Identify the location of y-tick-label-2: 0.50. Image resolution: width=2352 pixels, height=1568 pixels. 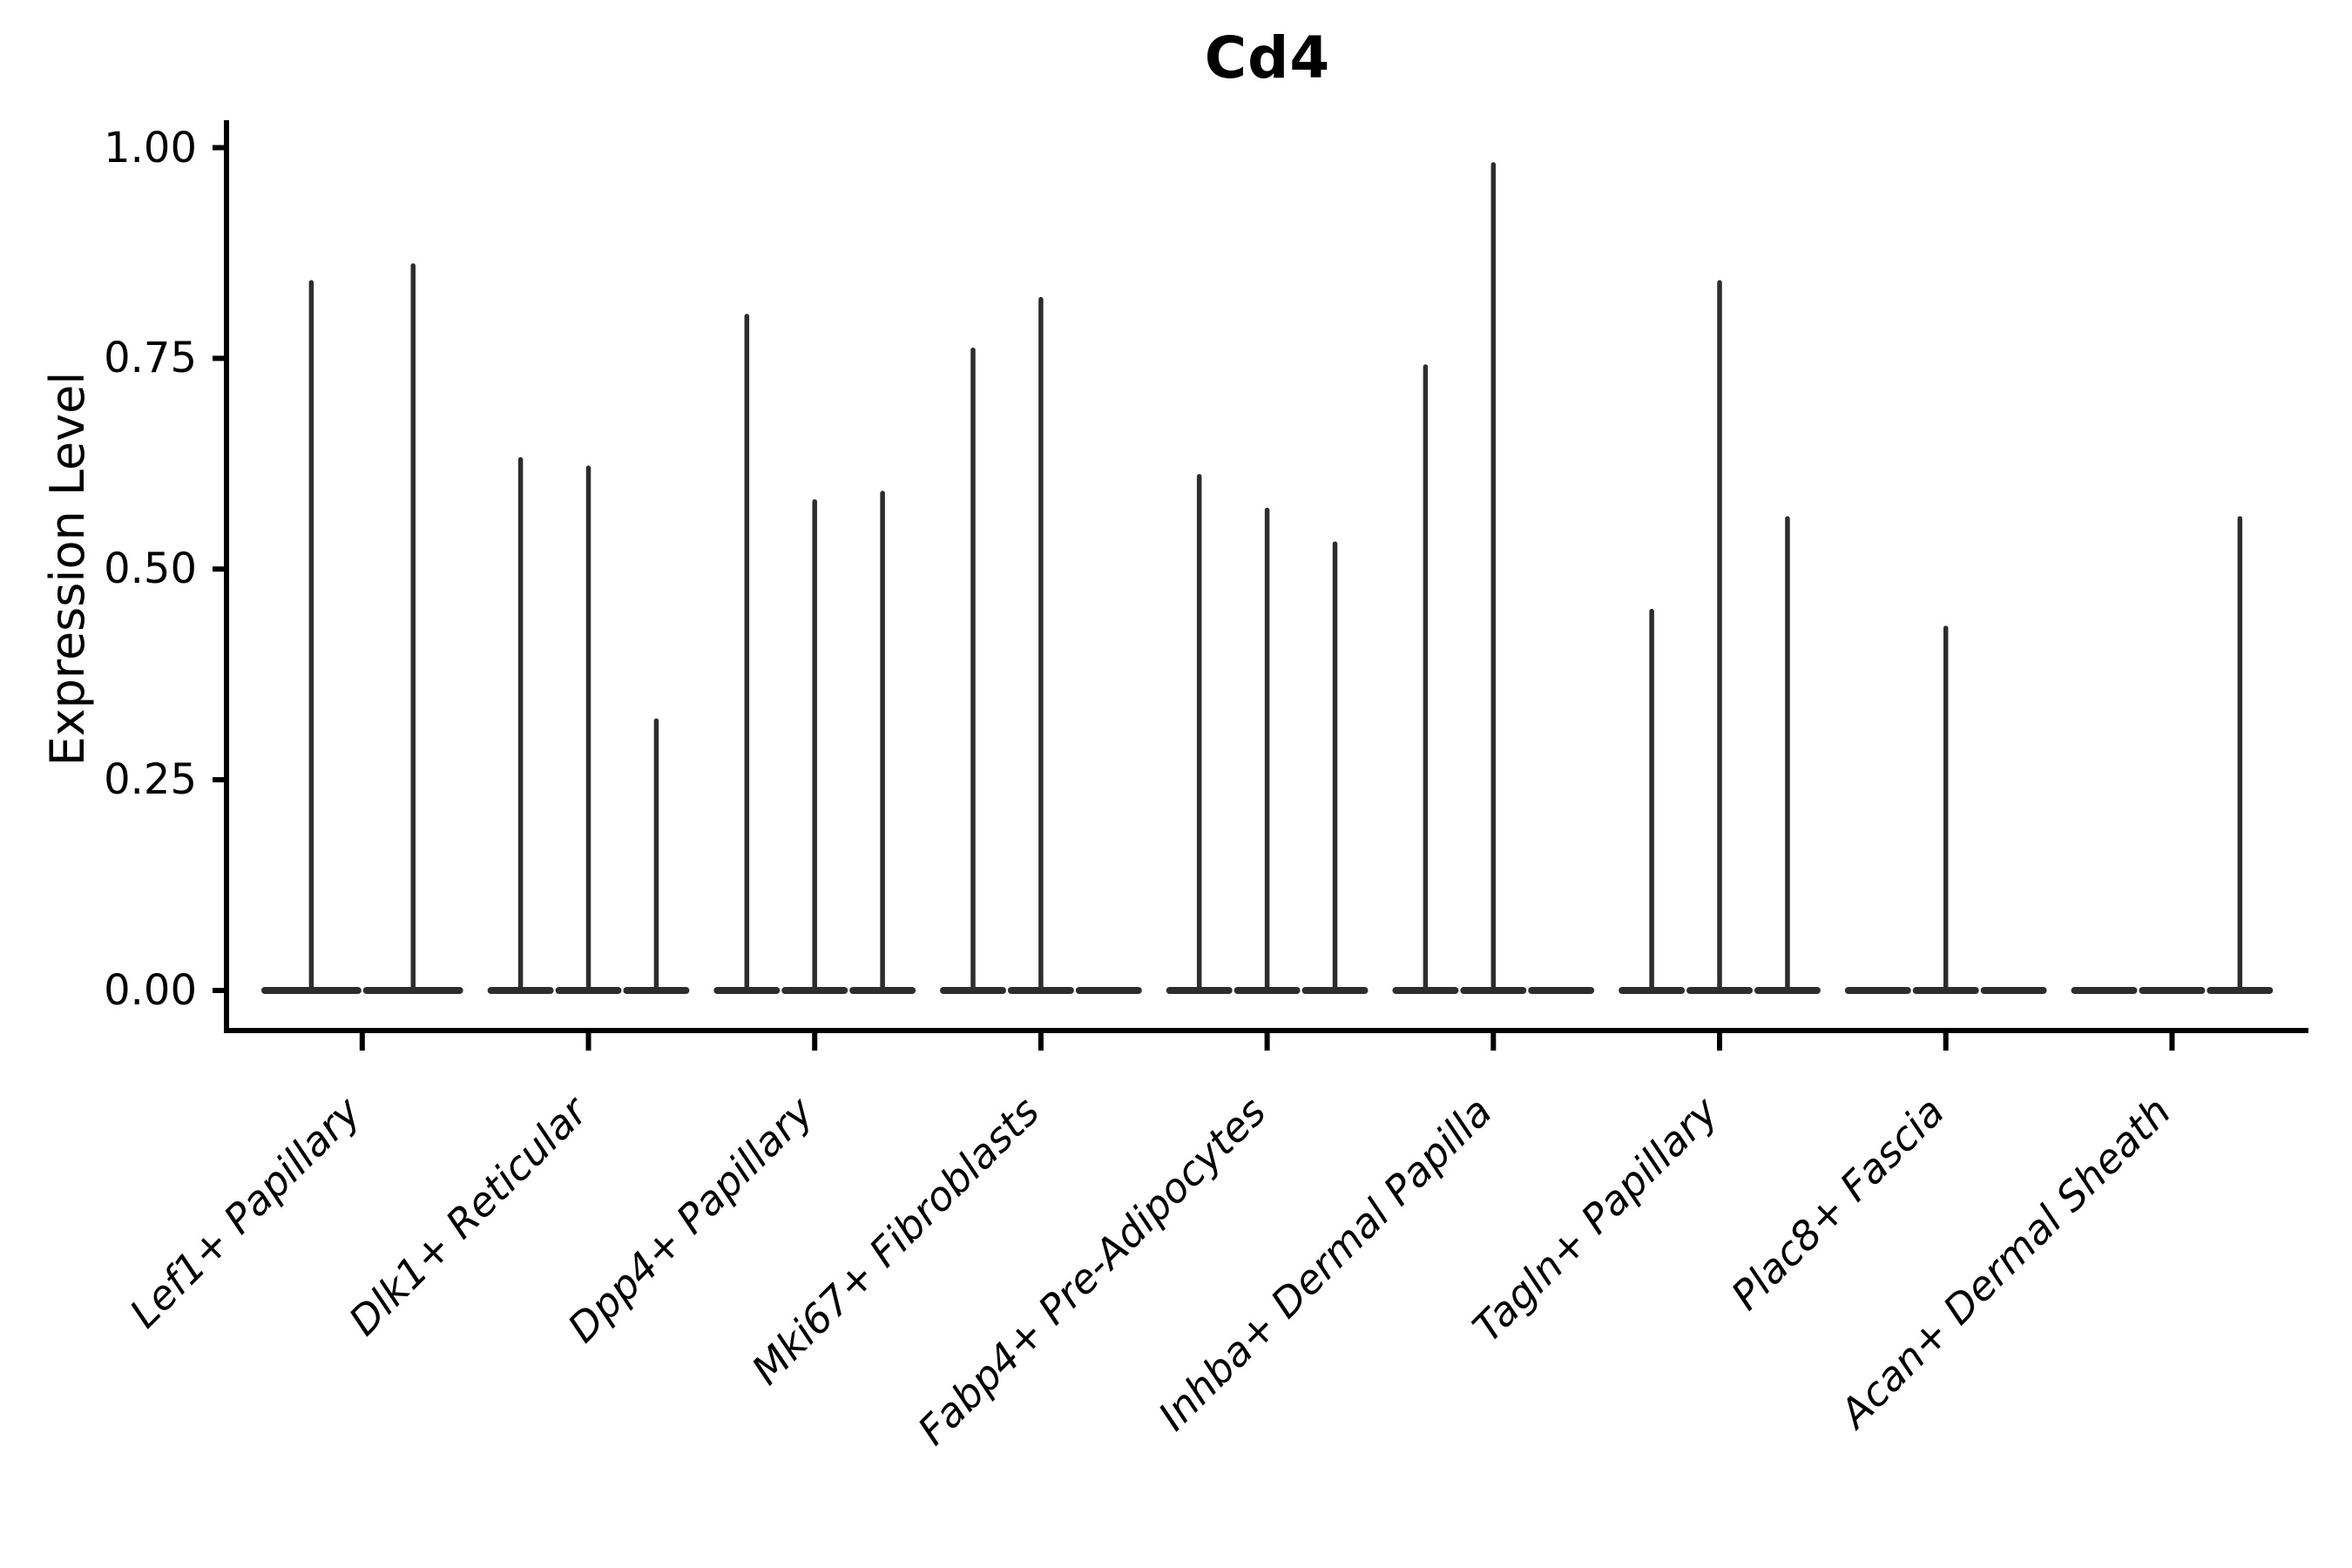
(150, 569).